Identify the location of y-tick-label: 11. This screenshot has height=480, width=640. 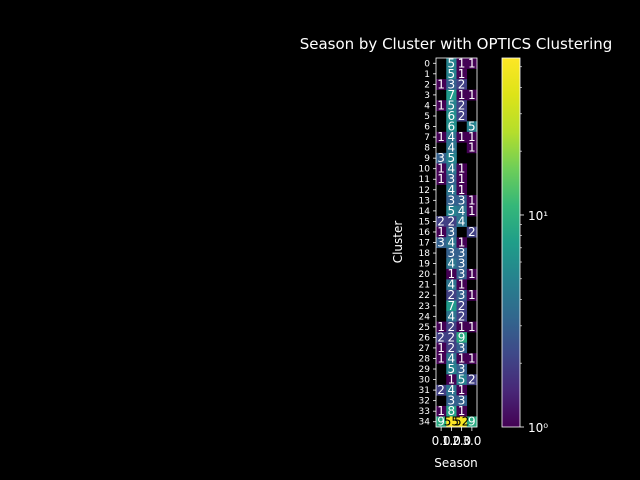
(424, 180).